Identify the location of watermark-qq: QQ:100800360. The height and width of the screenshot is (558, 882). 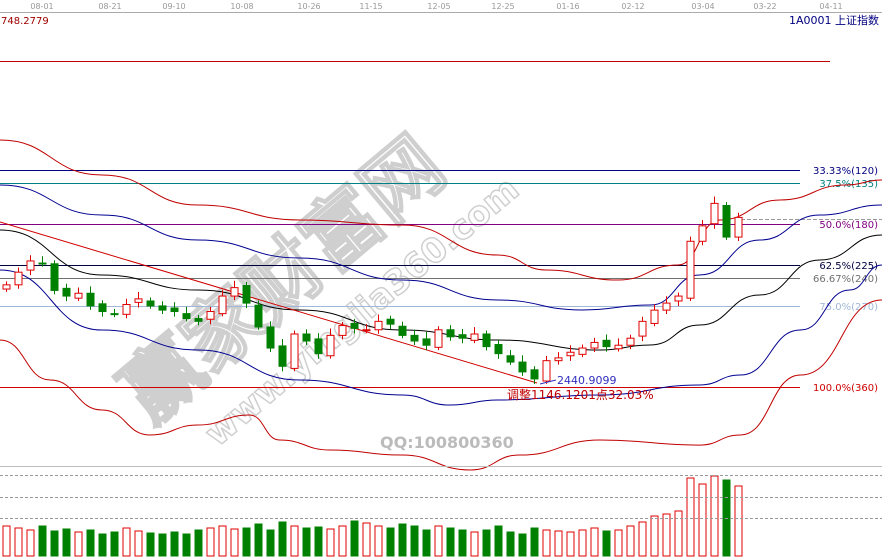
(447, 442).